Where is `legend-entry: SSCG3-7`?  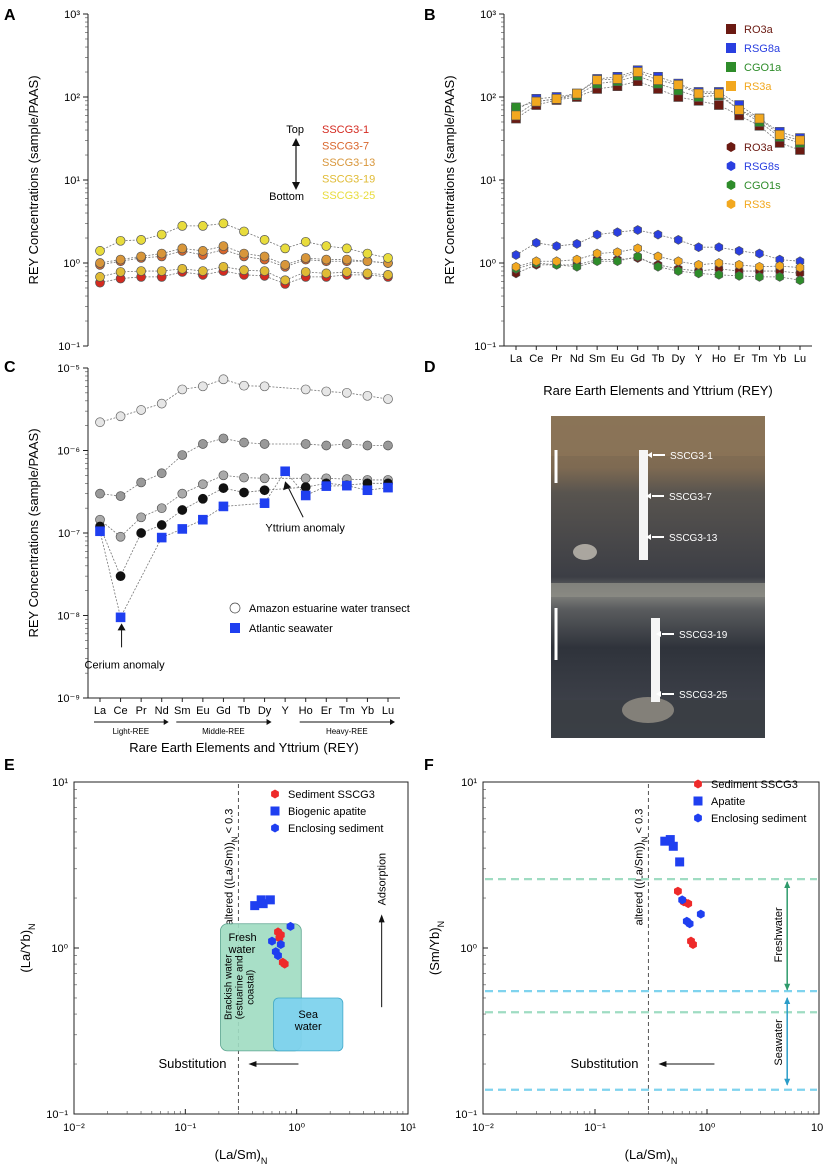 legend-entry: SSCG3-7 is located at coordinates (345, 147).